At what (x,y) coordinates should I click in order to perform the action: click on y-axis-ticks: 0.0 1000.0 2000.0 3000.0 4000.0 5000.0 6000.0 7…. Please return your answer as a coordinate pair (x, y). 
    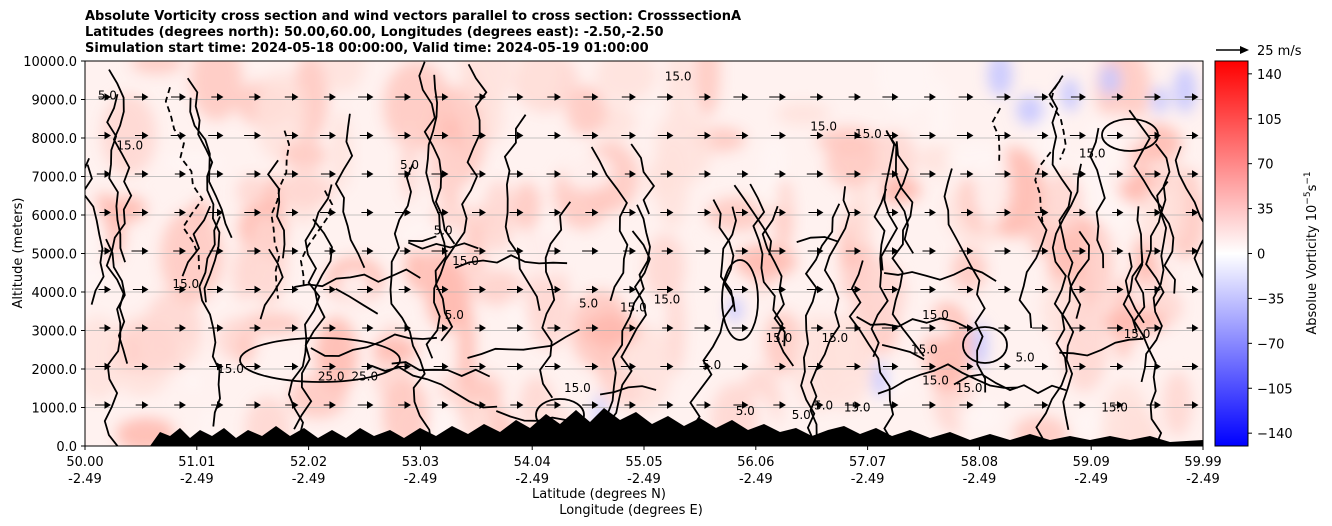
    Looking at the image, I should click on (54, 255).